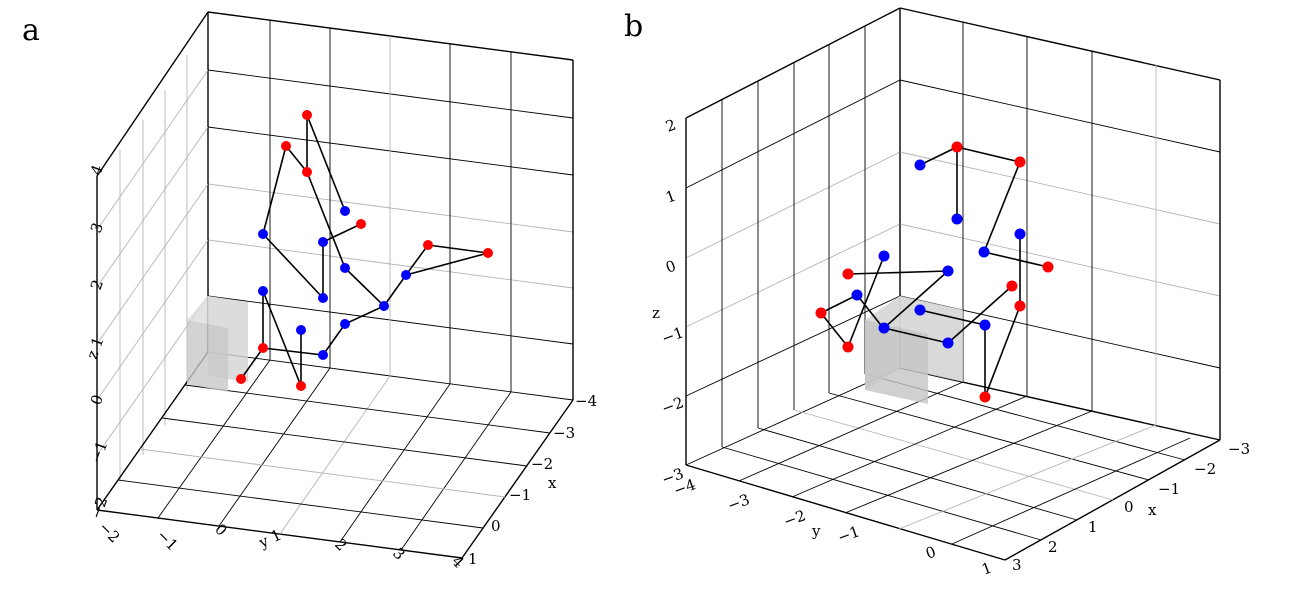 Image resolution: width=1299 pixels, height=596 pixels. Describe the element at coordinates (398, 553) in the screenshot. I see `y-tick-label: 3` at that location.